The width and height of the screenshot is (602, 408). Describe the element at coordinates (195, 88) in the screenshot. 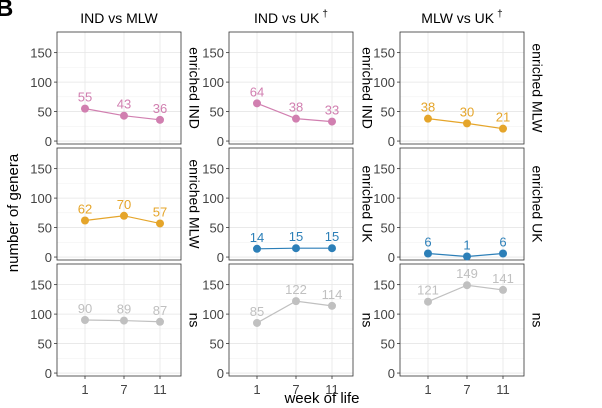

I see `strip-label: enriched IND` at that location.